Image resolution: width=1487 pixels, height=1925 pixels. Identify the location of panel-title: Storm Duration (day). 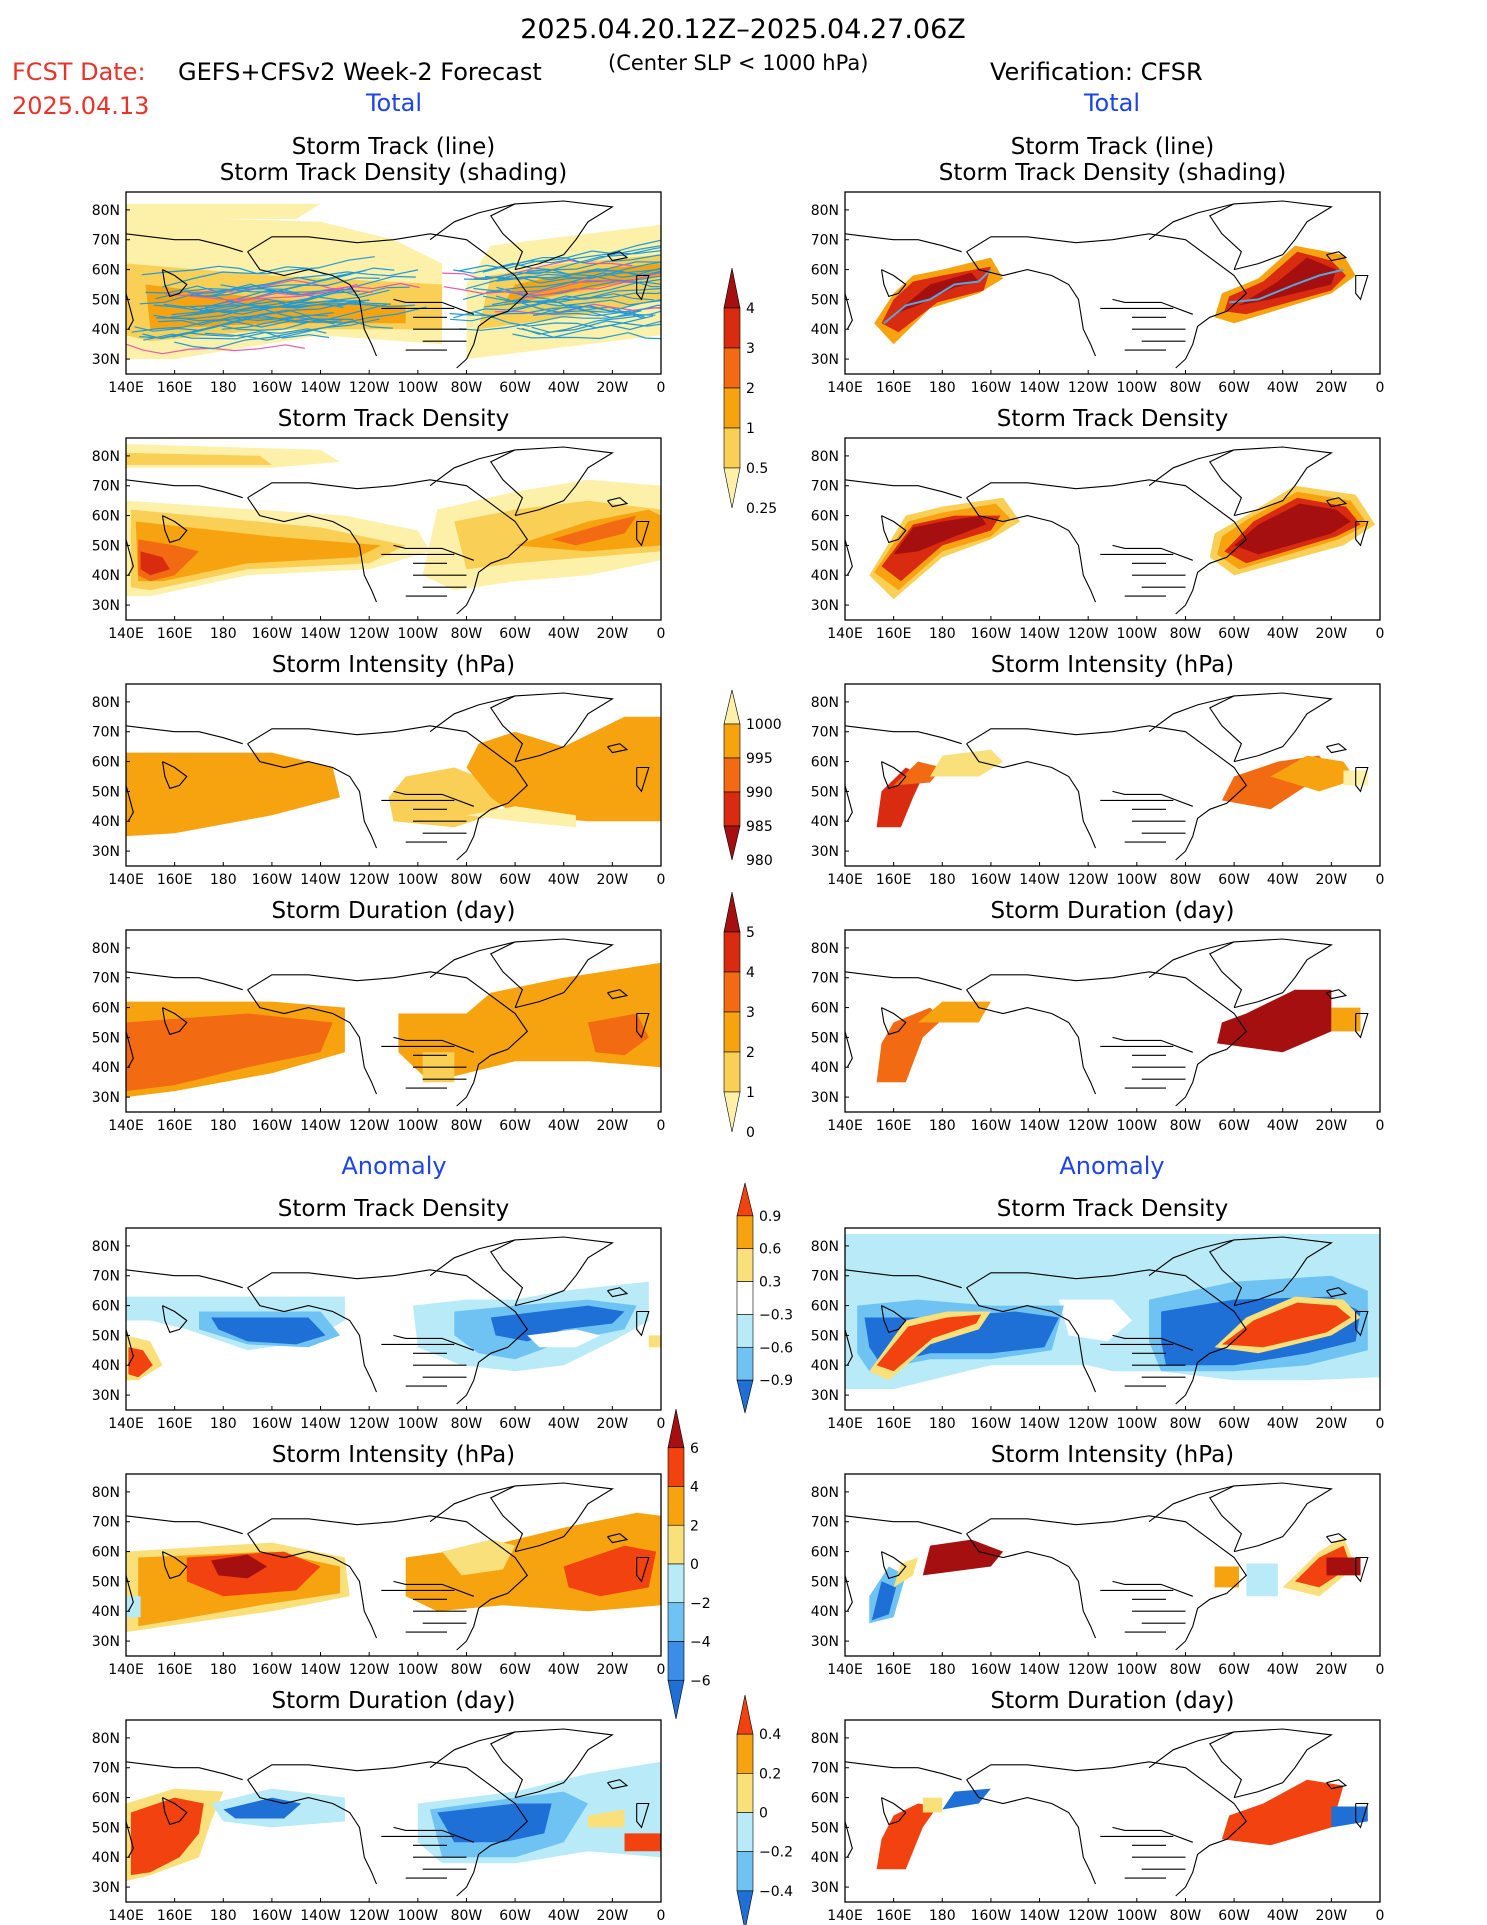
(394, 1701).